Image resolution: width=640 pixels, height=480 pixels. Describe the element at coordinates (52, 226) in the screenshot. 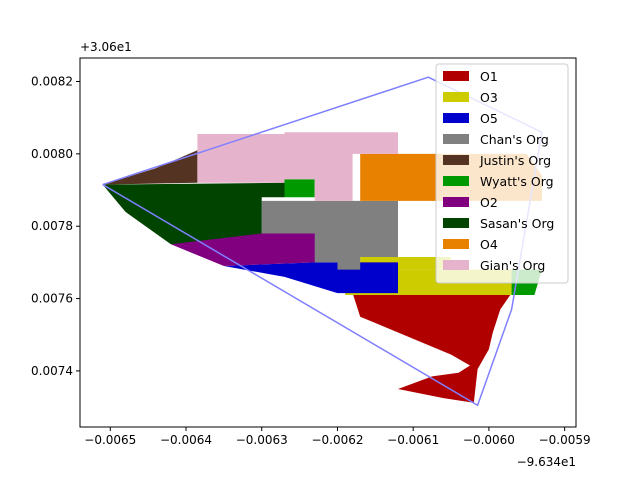

I see `y-tick-label: 0.0078` at that location.